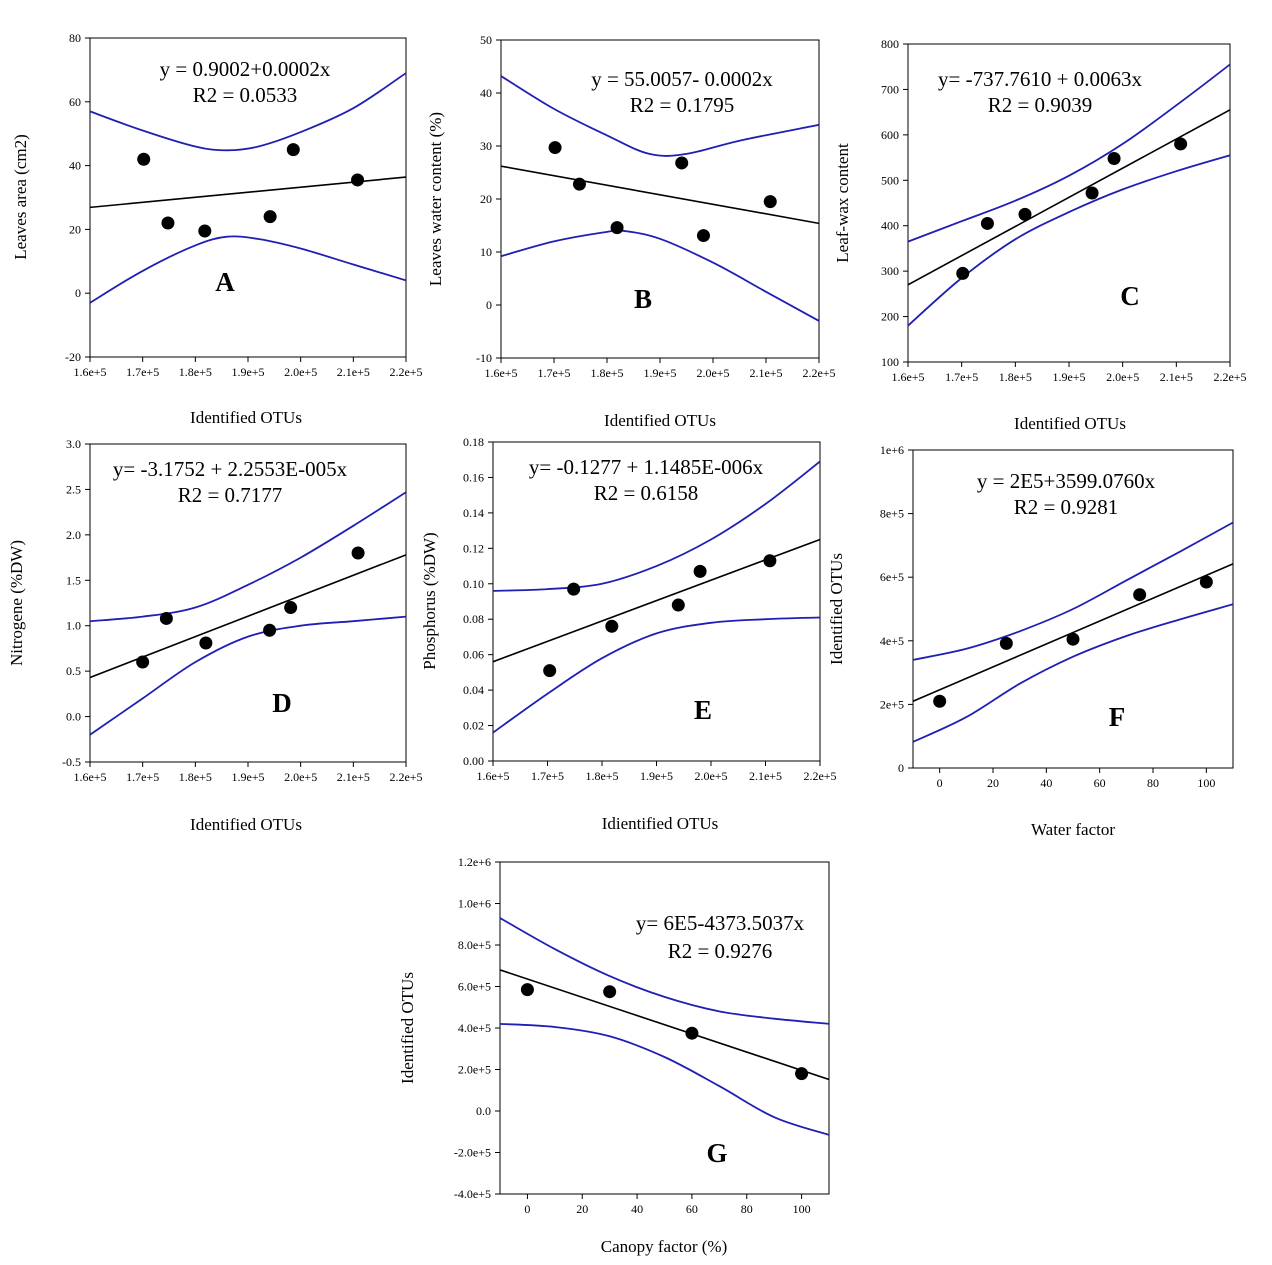 The image size is (1272, 1265). What do you see at coordinates (473, 619) in the screenshot?
I see `y-tick-label: 0.08` at bounding box center [473, 619].